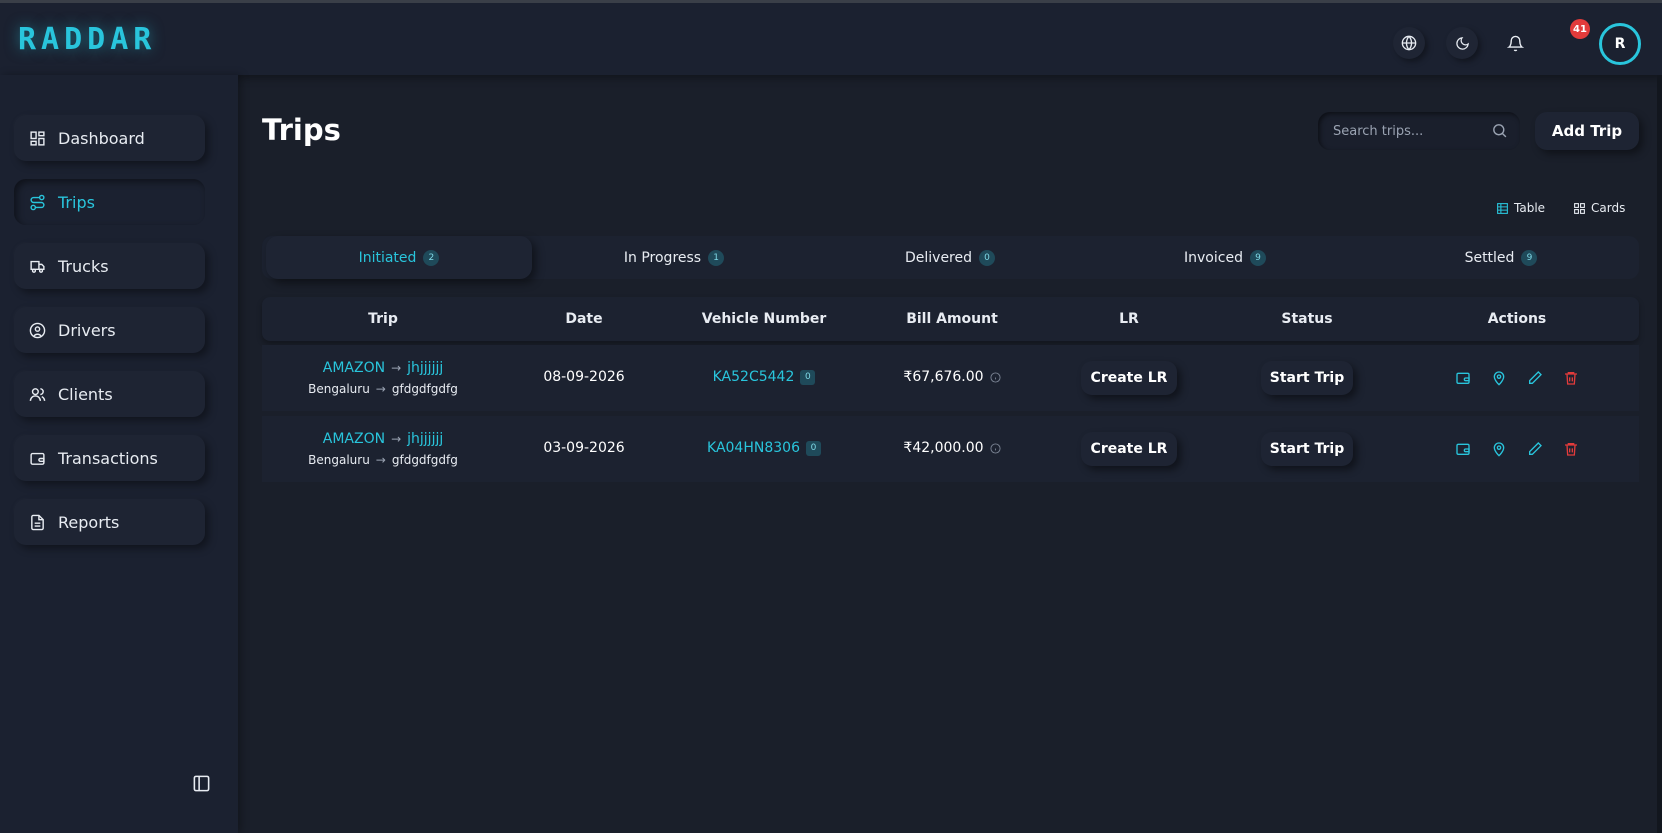  What do you see at coordinates (943, 448) in the screenshot?
I see `bill-amount-value: ₹42,000.00` at bounding box center [943, 448].